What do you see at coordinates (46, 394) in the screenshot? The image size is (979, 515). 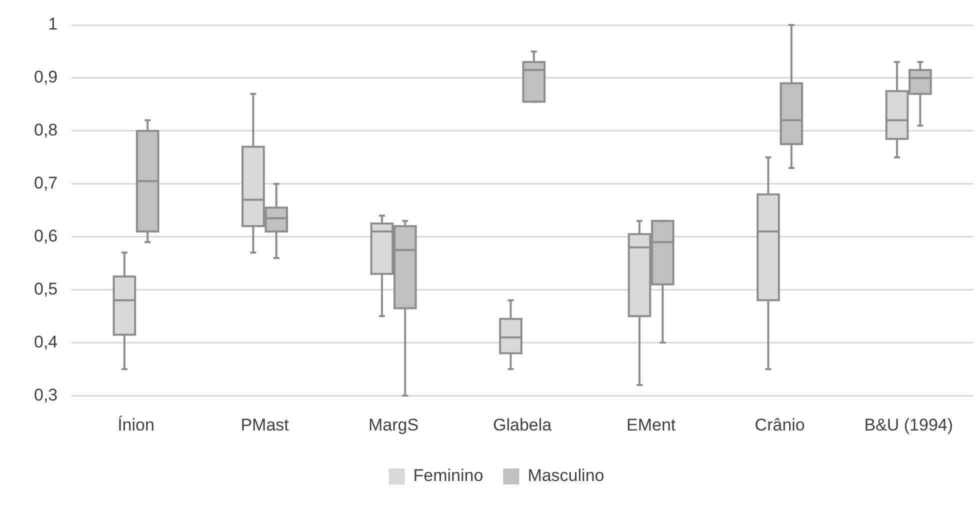 I see `y-tick-label: 0,3` at bounding box center [46, 394].